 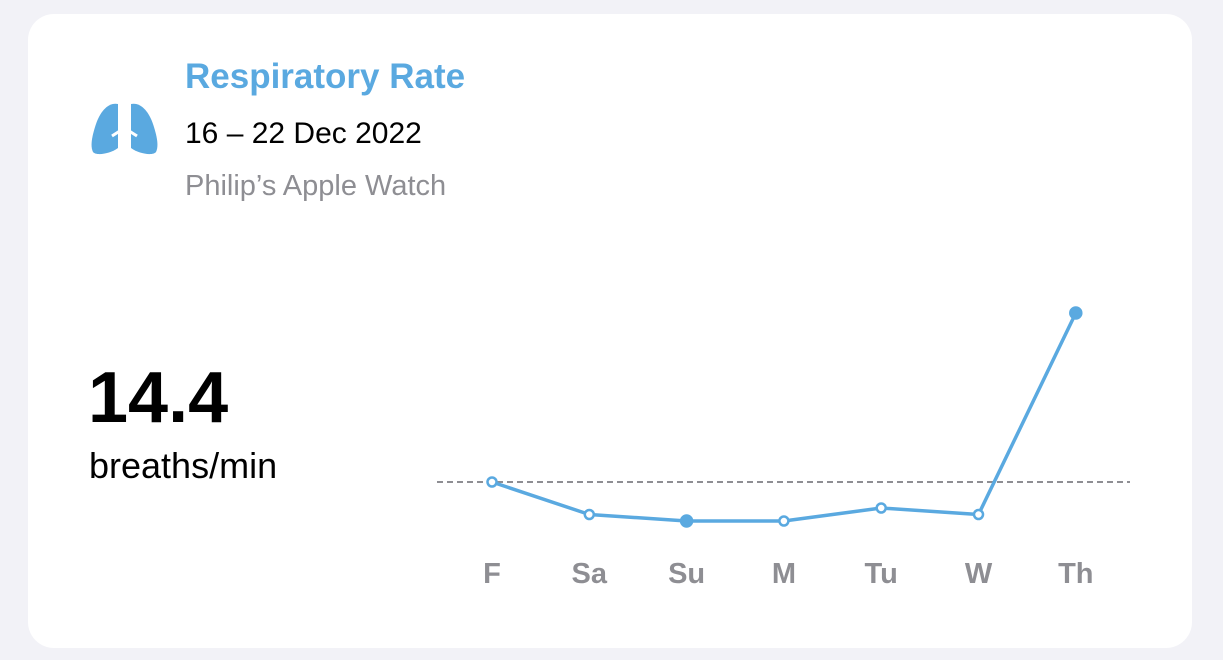 What do you see at coordinates (979, 574) in the screenshot?
I see `x-tick-label: W` at bounding box center [979, 574].